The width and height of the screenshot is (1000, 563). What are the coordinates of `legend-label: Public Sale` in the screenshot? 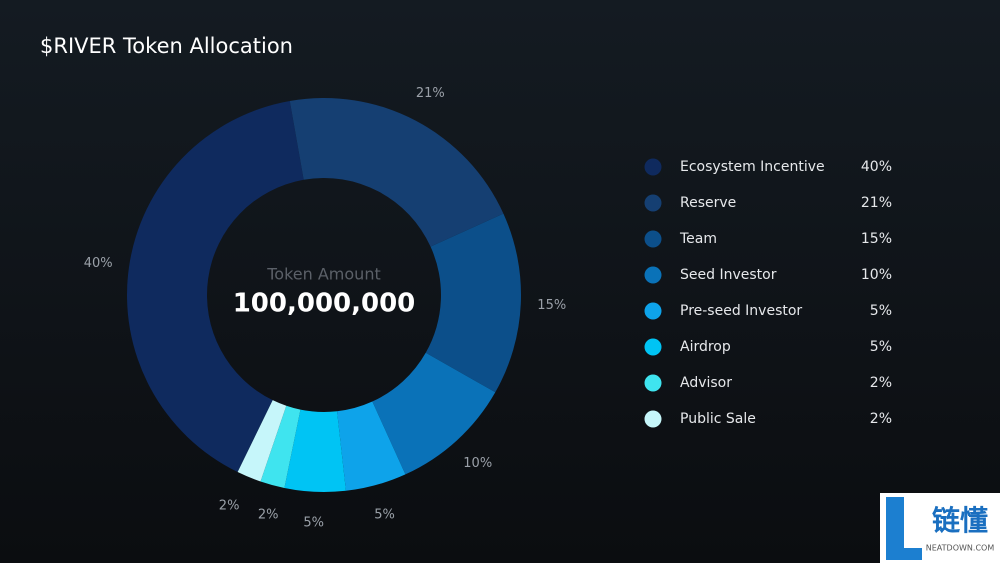 It's located at (718, 419).